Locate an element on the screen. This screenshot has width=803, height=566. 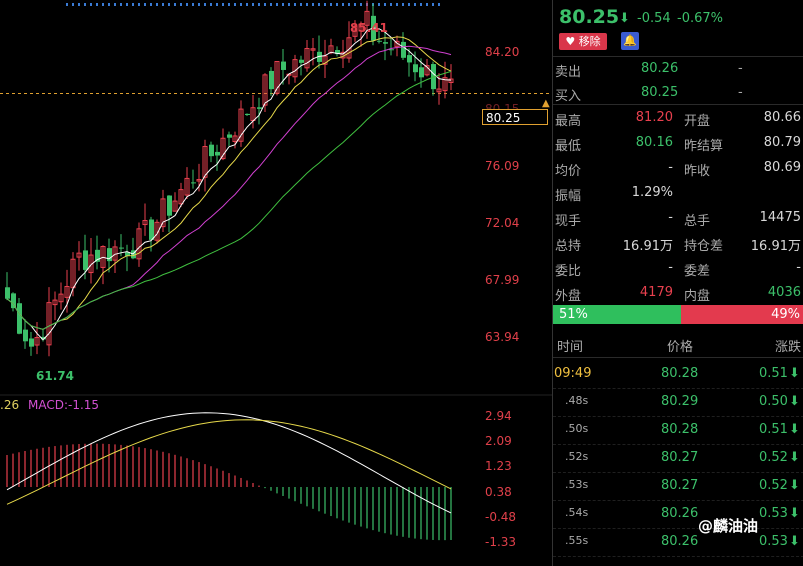
stat-row: 现手 - 总手 14475 is located at coordinates (678, 218).